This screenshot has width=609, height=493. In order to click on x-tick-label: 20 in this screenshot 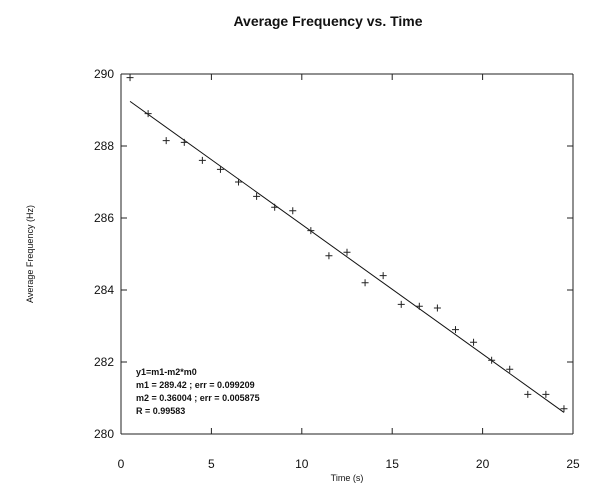, I will do `click(483, 464)`.